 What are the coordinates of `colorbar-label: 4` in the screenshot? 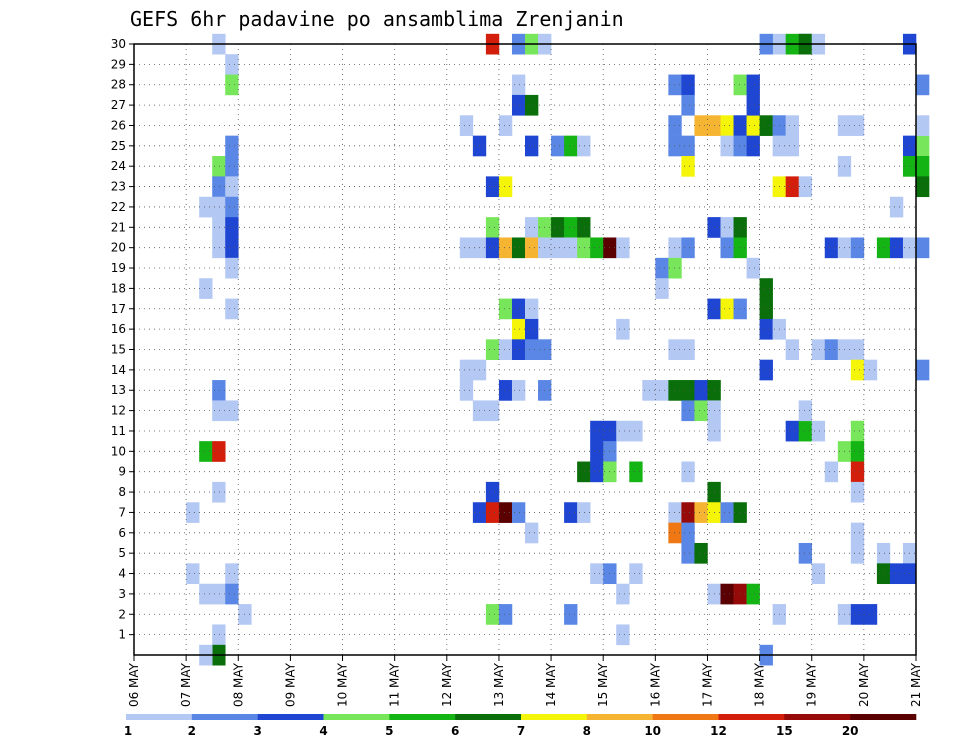 It's located at (323, 731).